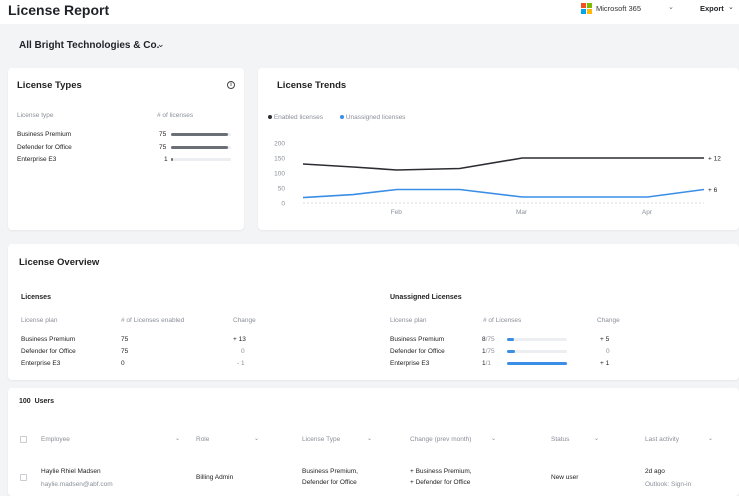  Describe the element at coordinates (321, 439) in the screenshot. I see `col-license-type: License Type` at that location.